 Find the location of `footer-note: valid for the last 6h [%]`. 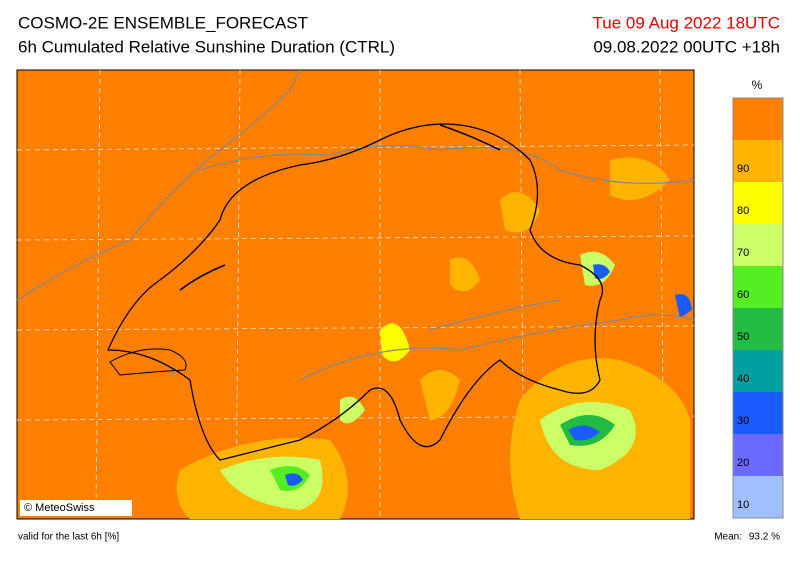

footer-note: valid for the last 6h [%] is located at coordinates (68, 537).